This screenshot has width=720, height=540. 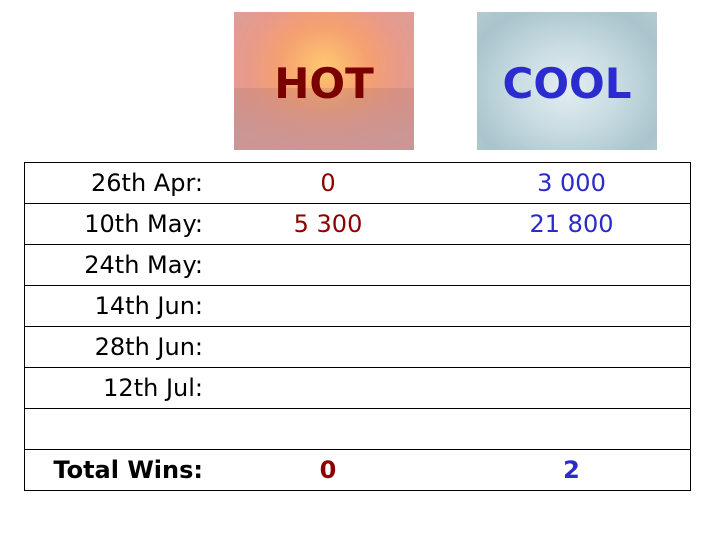 I want to click on hot-header: HOT, so click(x=324, y=83).